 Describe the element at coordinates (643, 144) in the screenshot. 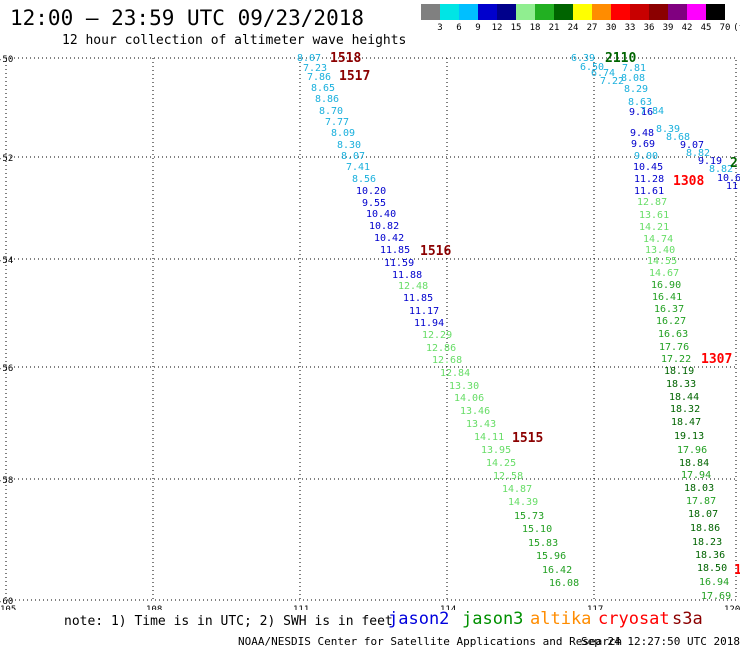

I see `wave-height-reading: 9.69` at that location.